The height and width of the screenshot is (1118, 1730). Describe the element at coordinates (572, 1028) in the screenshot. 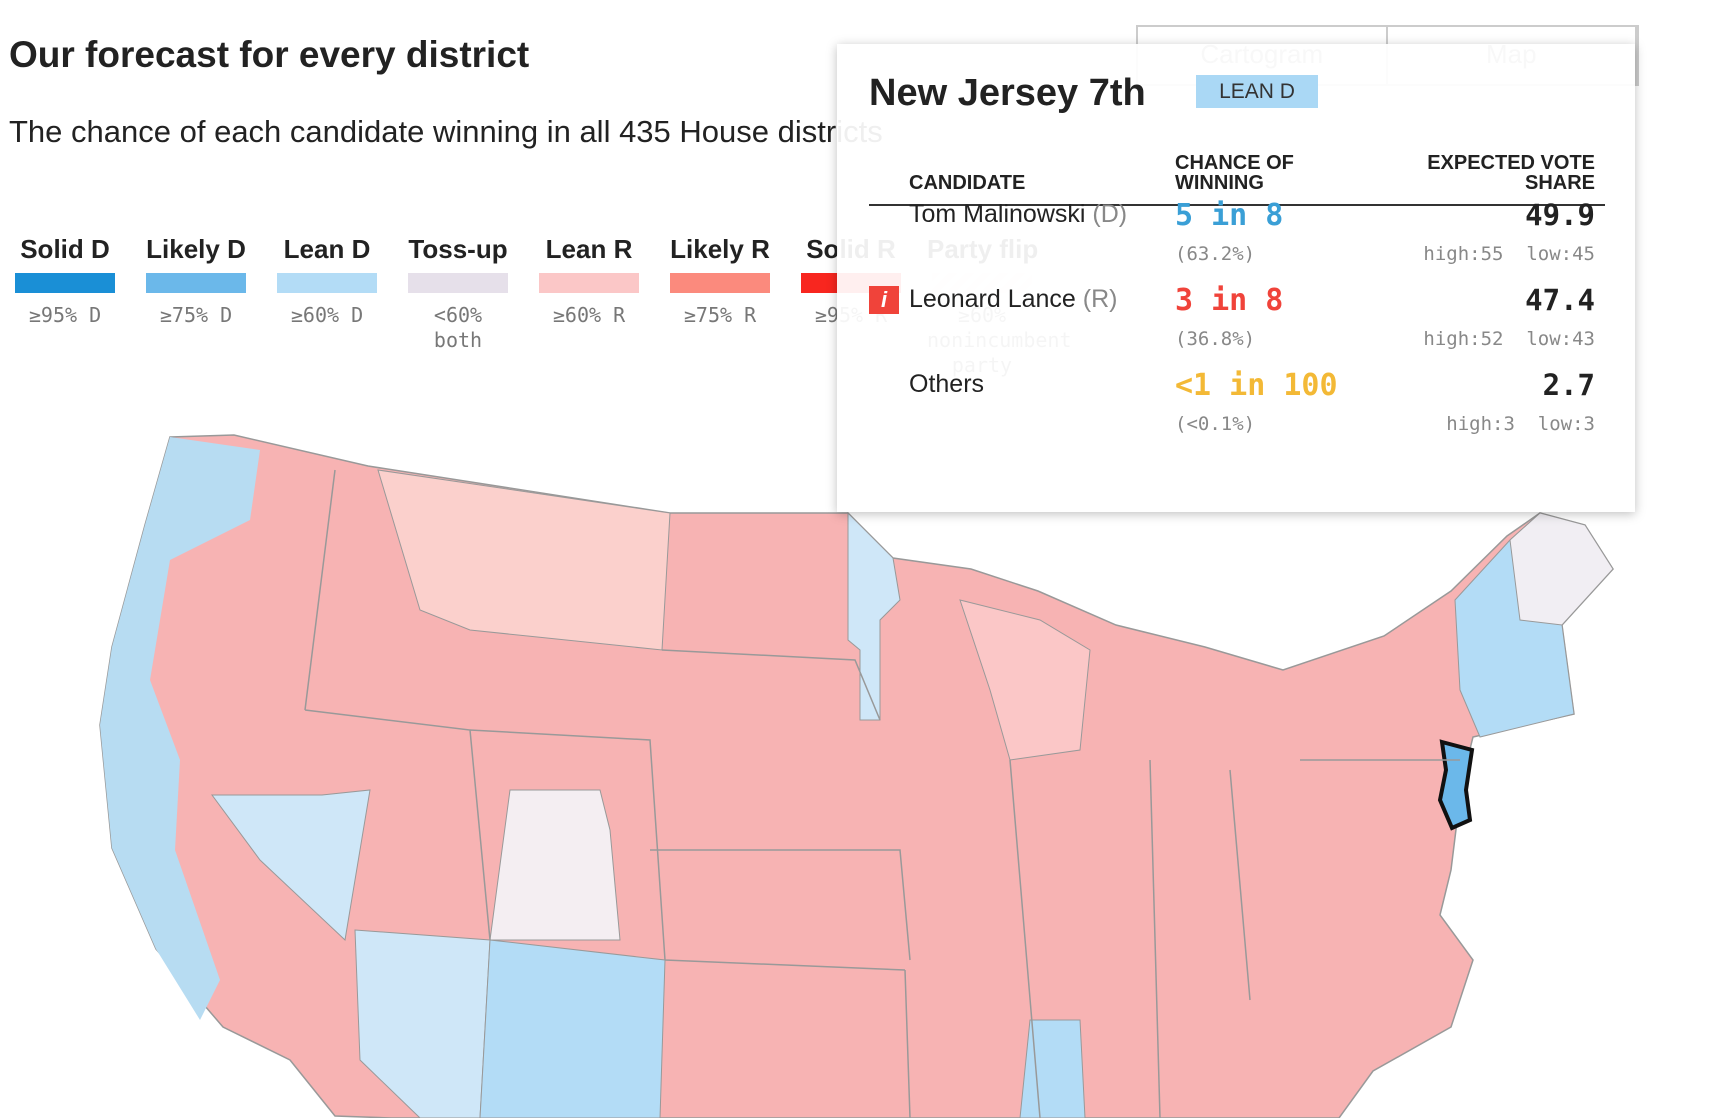

I see `region-new-mexico` at that location.